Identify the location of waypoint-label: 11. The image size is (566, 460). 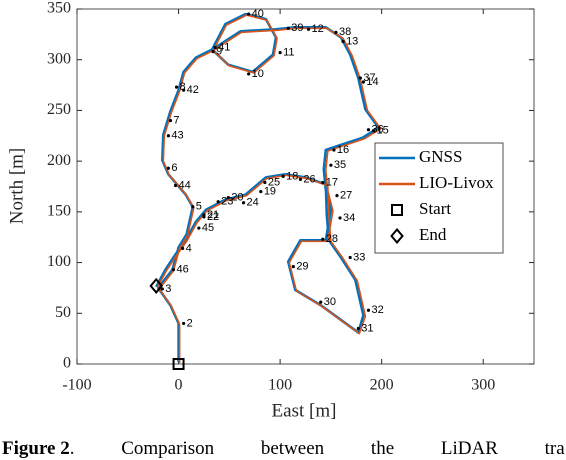
(288, 53).